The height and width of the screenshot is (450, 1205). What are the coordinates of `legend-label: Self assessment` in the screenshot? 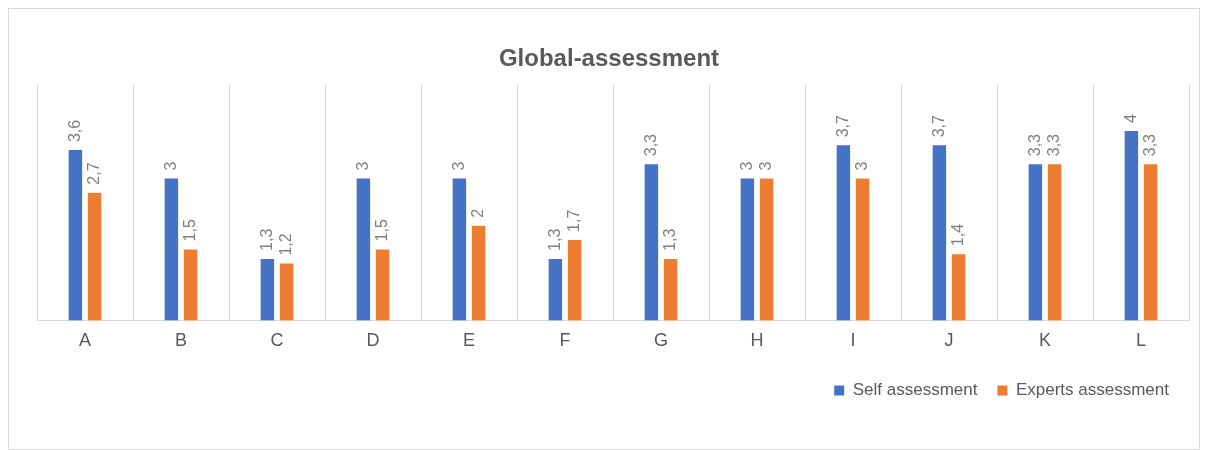 It's located at (915, 390).